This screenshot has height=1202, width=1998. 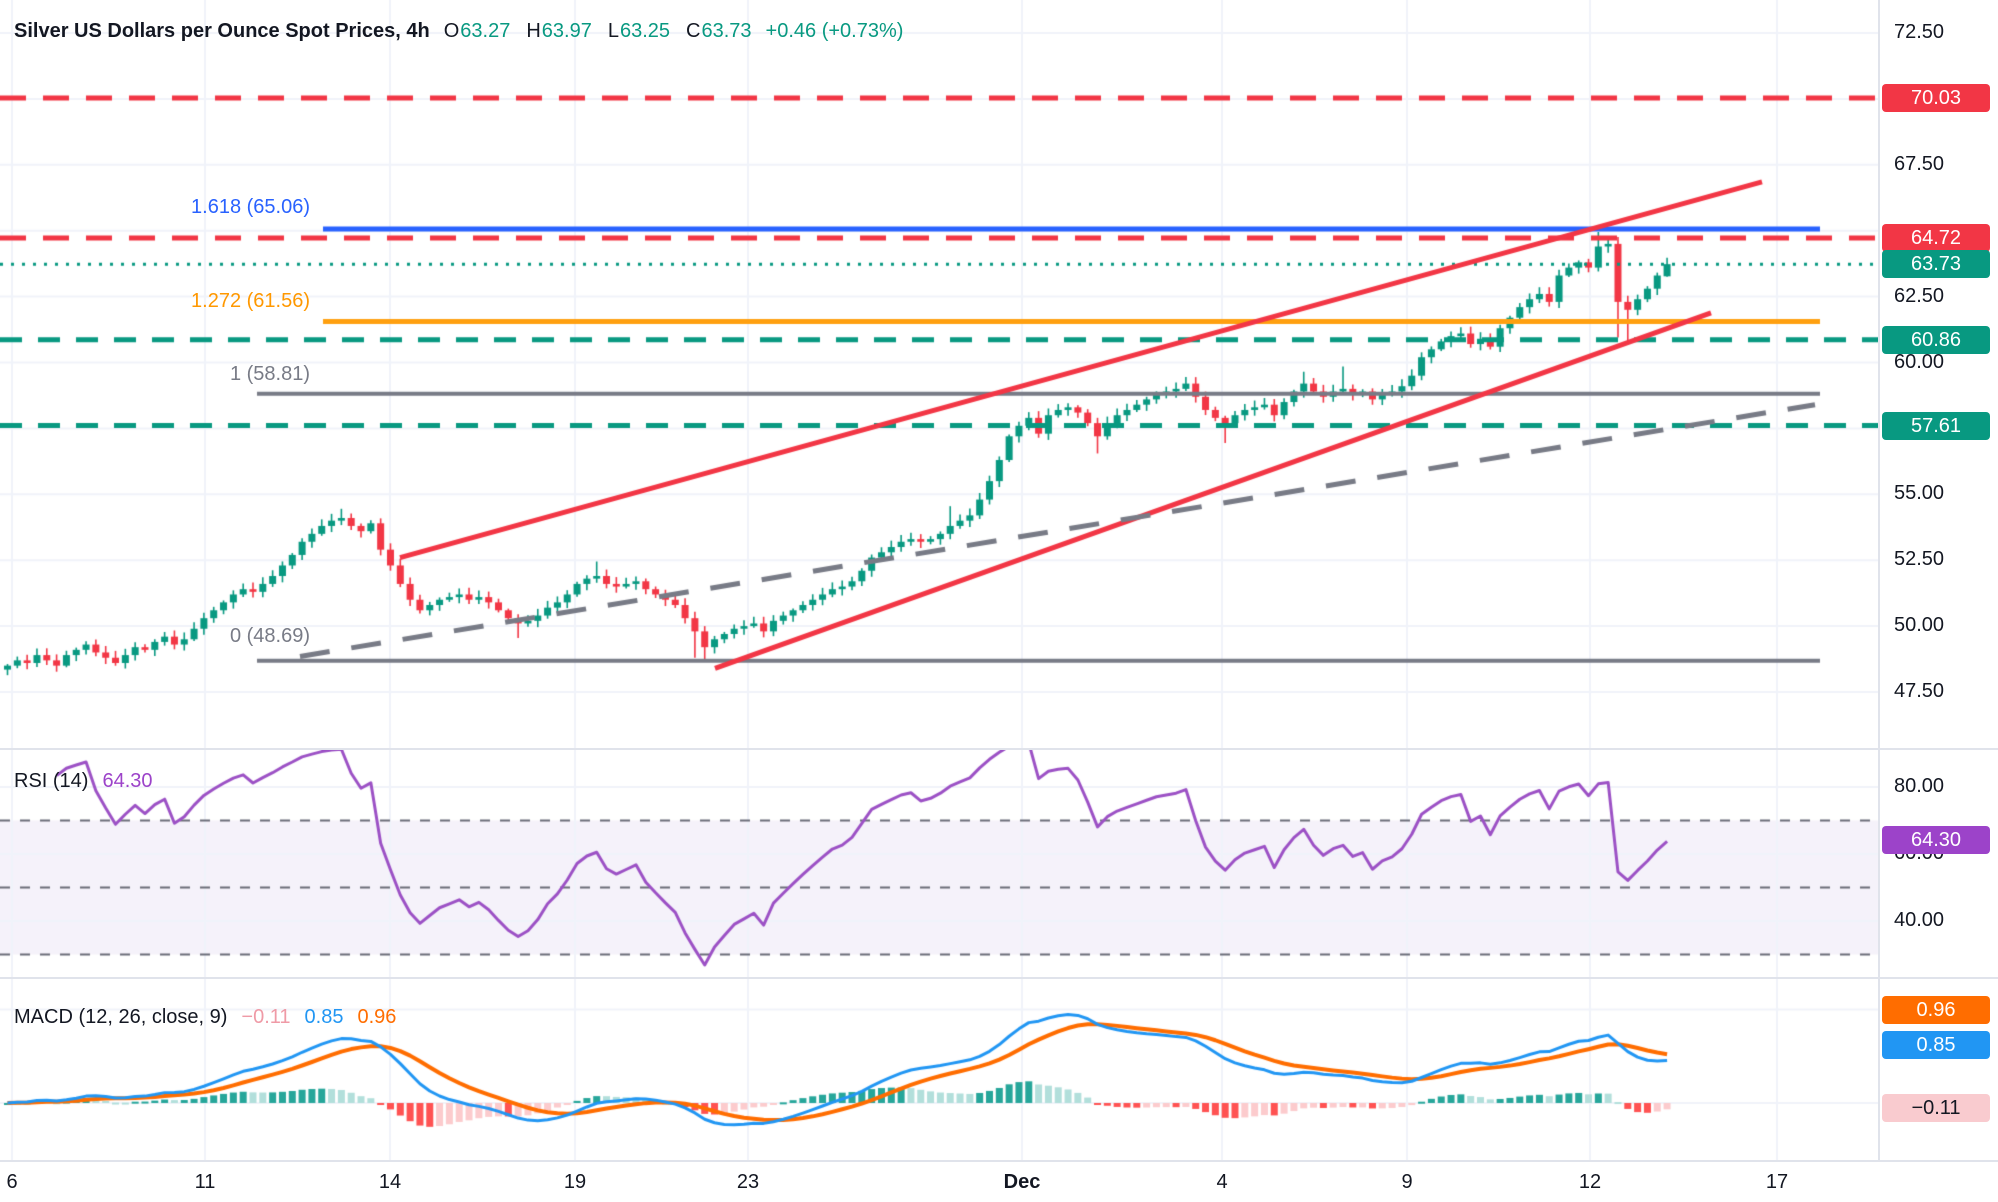 What do you see at coordinates (1936, 238) in the screenshot?
I see `axis-value-badge: 64.72` at bounding box center [1936, 238].